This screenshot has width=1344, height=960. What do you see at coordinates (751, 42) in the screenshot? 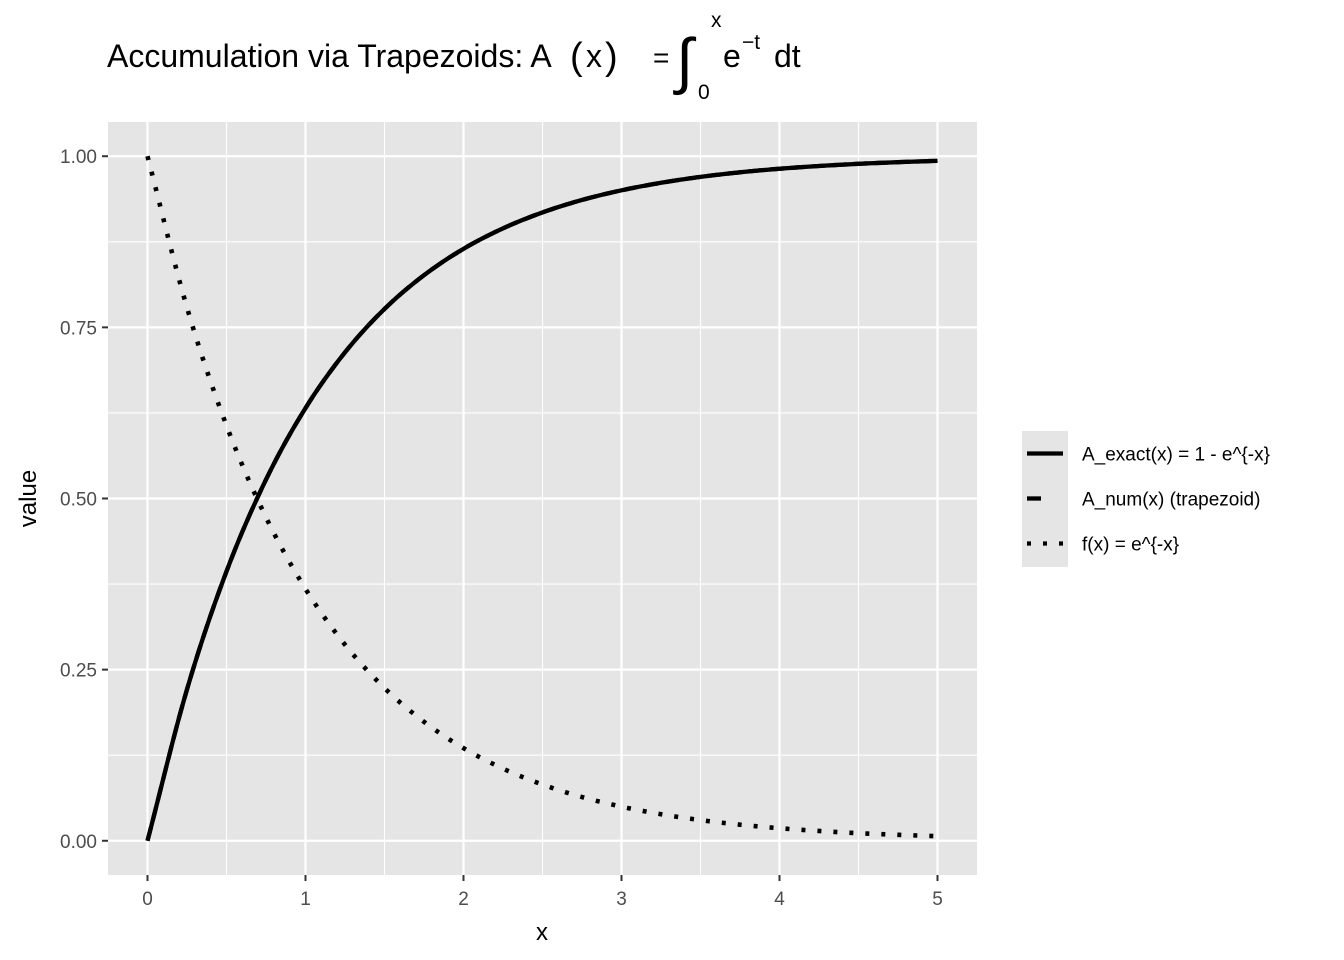
I see `title-exponent: −t` at bounding box center [751, 42].